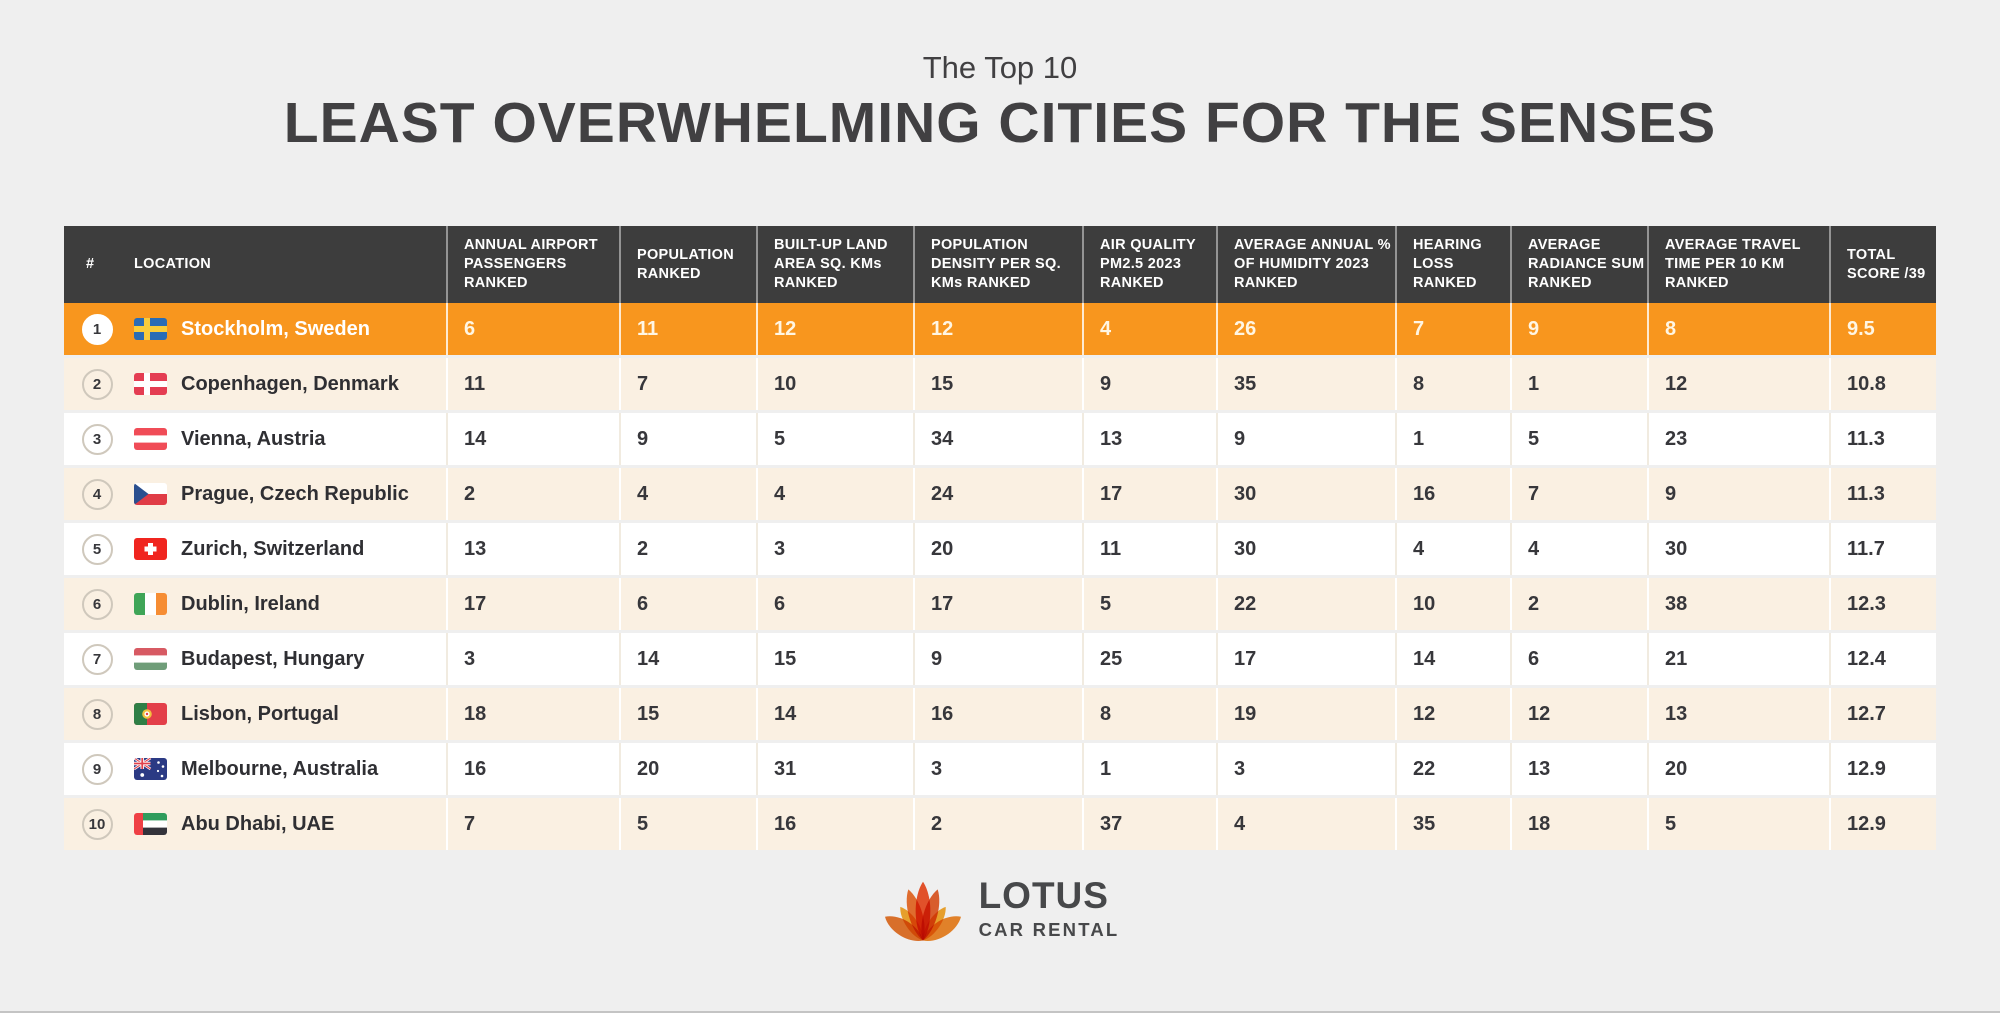  What do you see at coordinates (150, 769) in the screenshot?
I see `flag-australia-icon` at bounding box center [150, 769].